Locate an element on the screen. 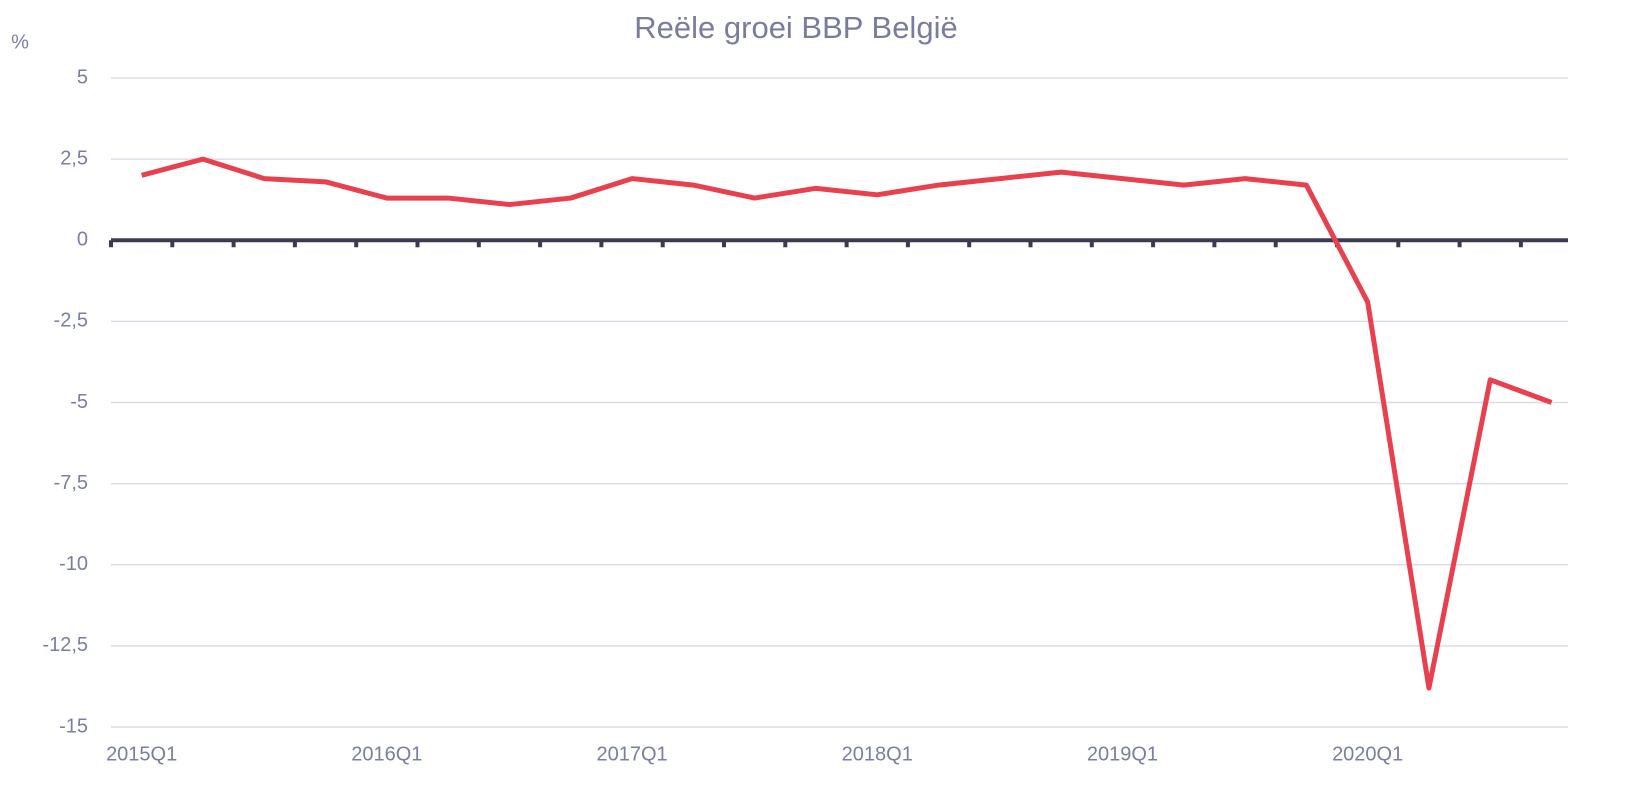 The height and width of the screenshot is (810, 1652). x-tick-label: 2019Q1 is located at coordinates (1122, 754).